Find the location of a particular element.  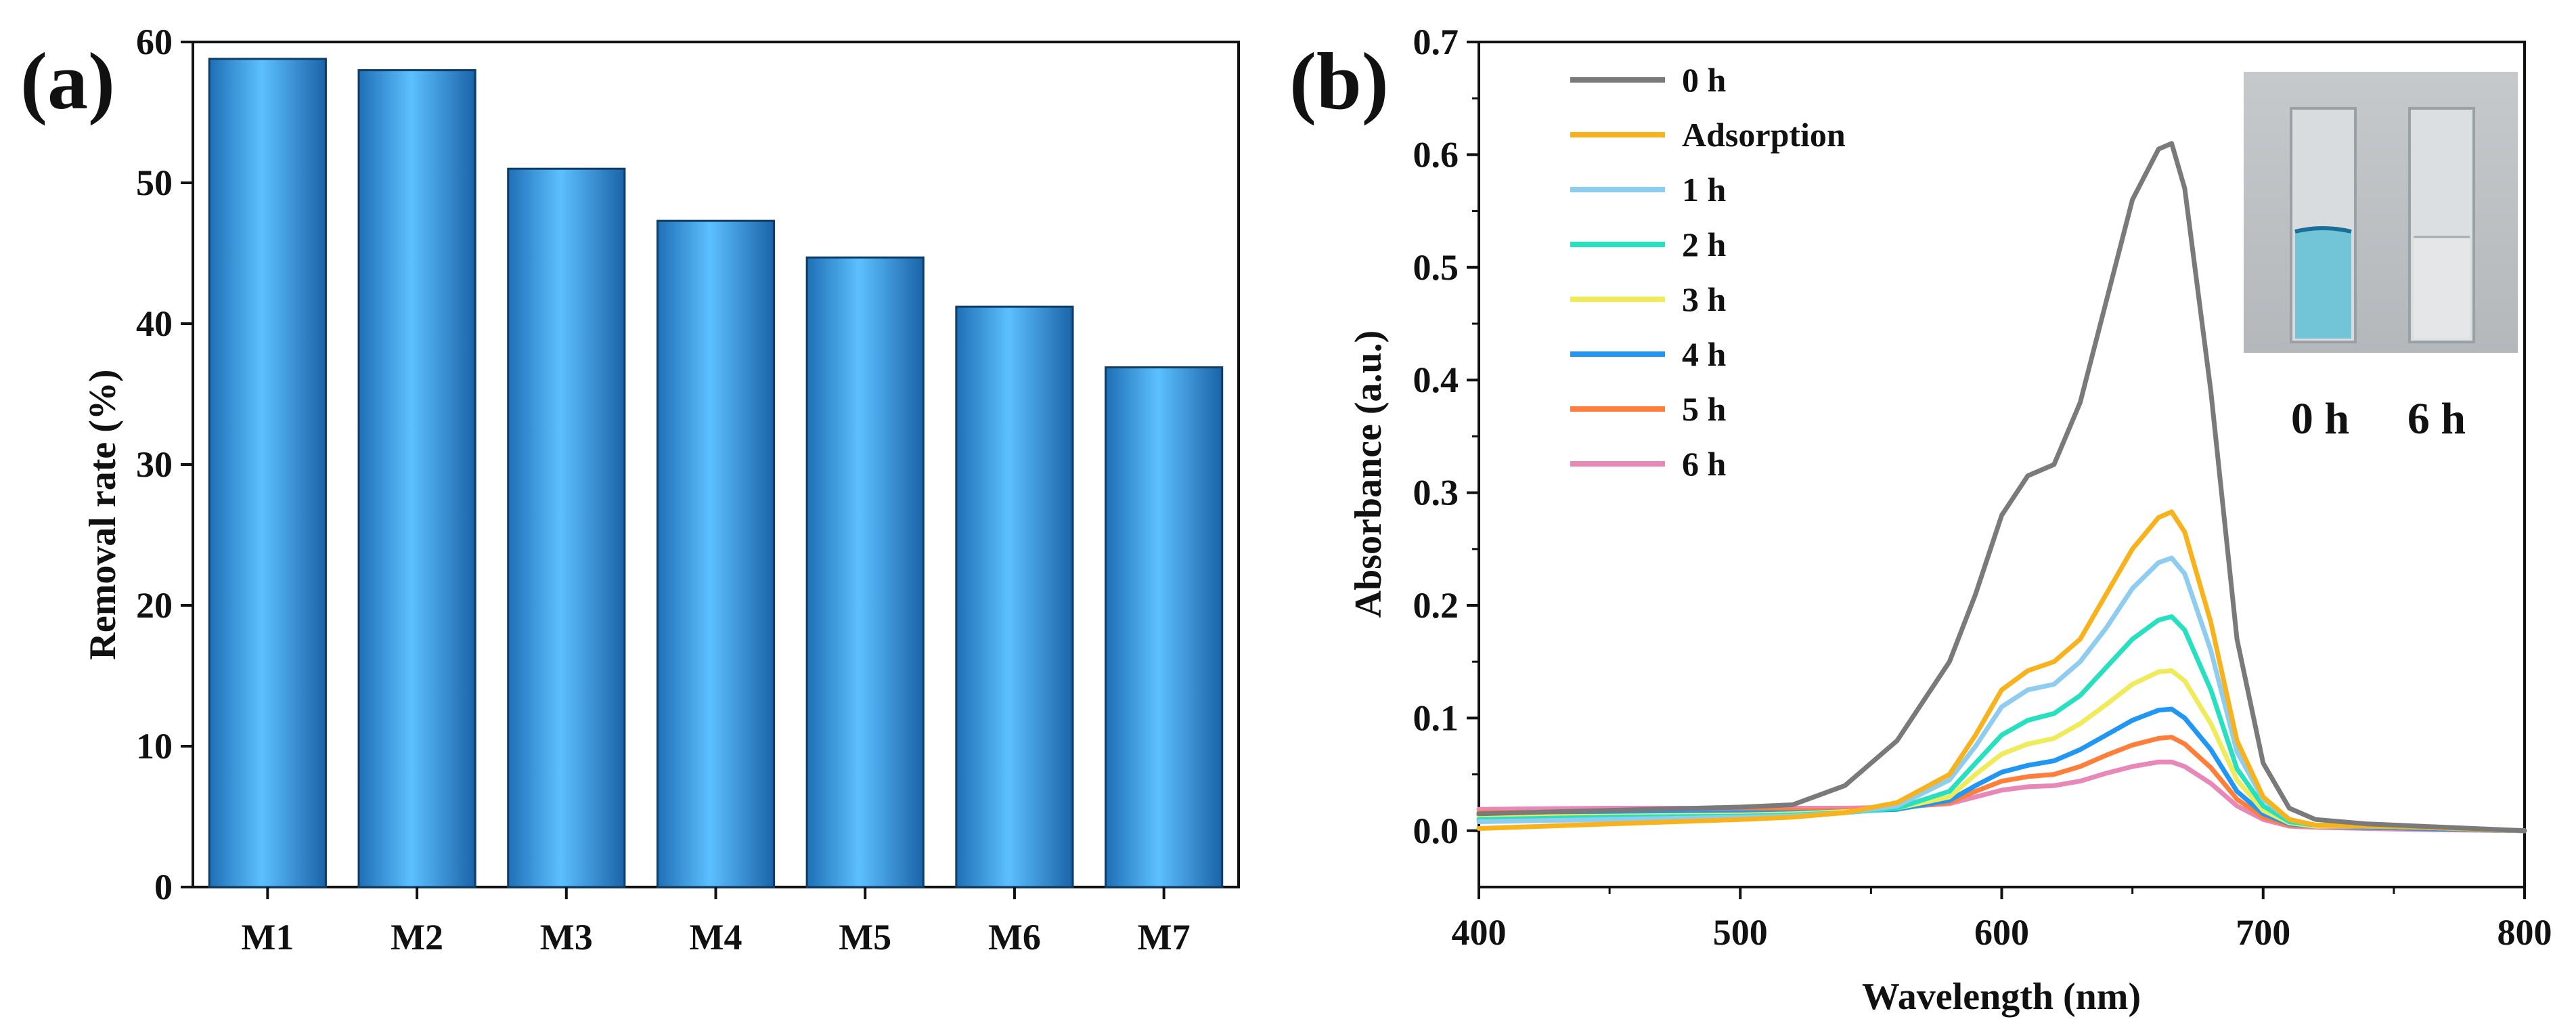

series-line-2-h is located at coordinates (2001, 724).